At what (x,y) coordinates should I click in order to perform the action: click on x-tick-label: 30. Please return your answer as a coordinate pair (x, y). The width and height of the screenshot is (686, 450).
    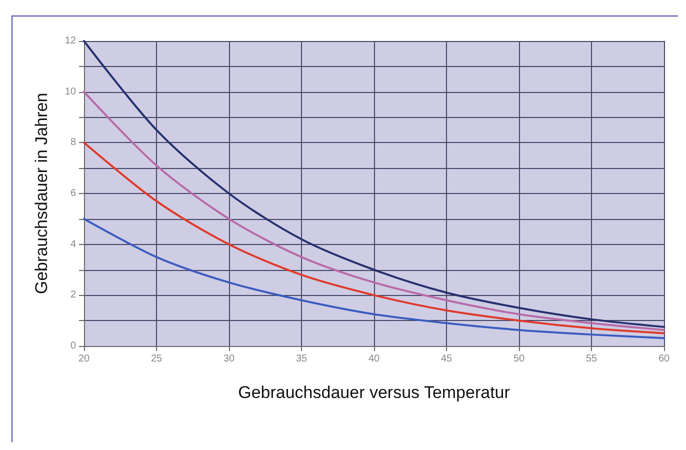
    Looking at the image, I should click on (229, 359).